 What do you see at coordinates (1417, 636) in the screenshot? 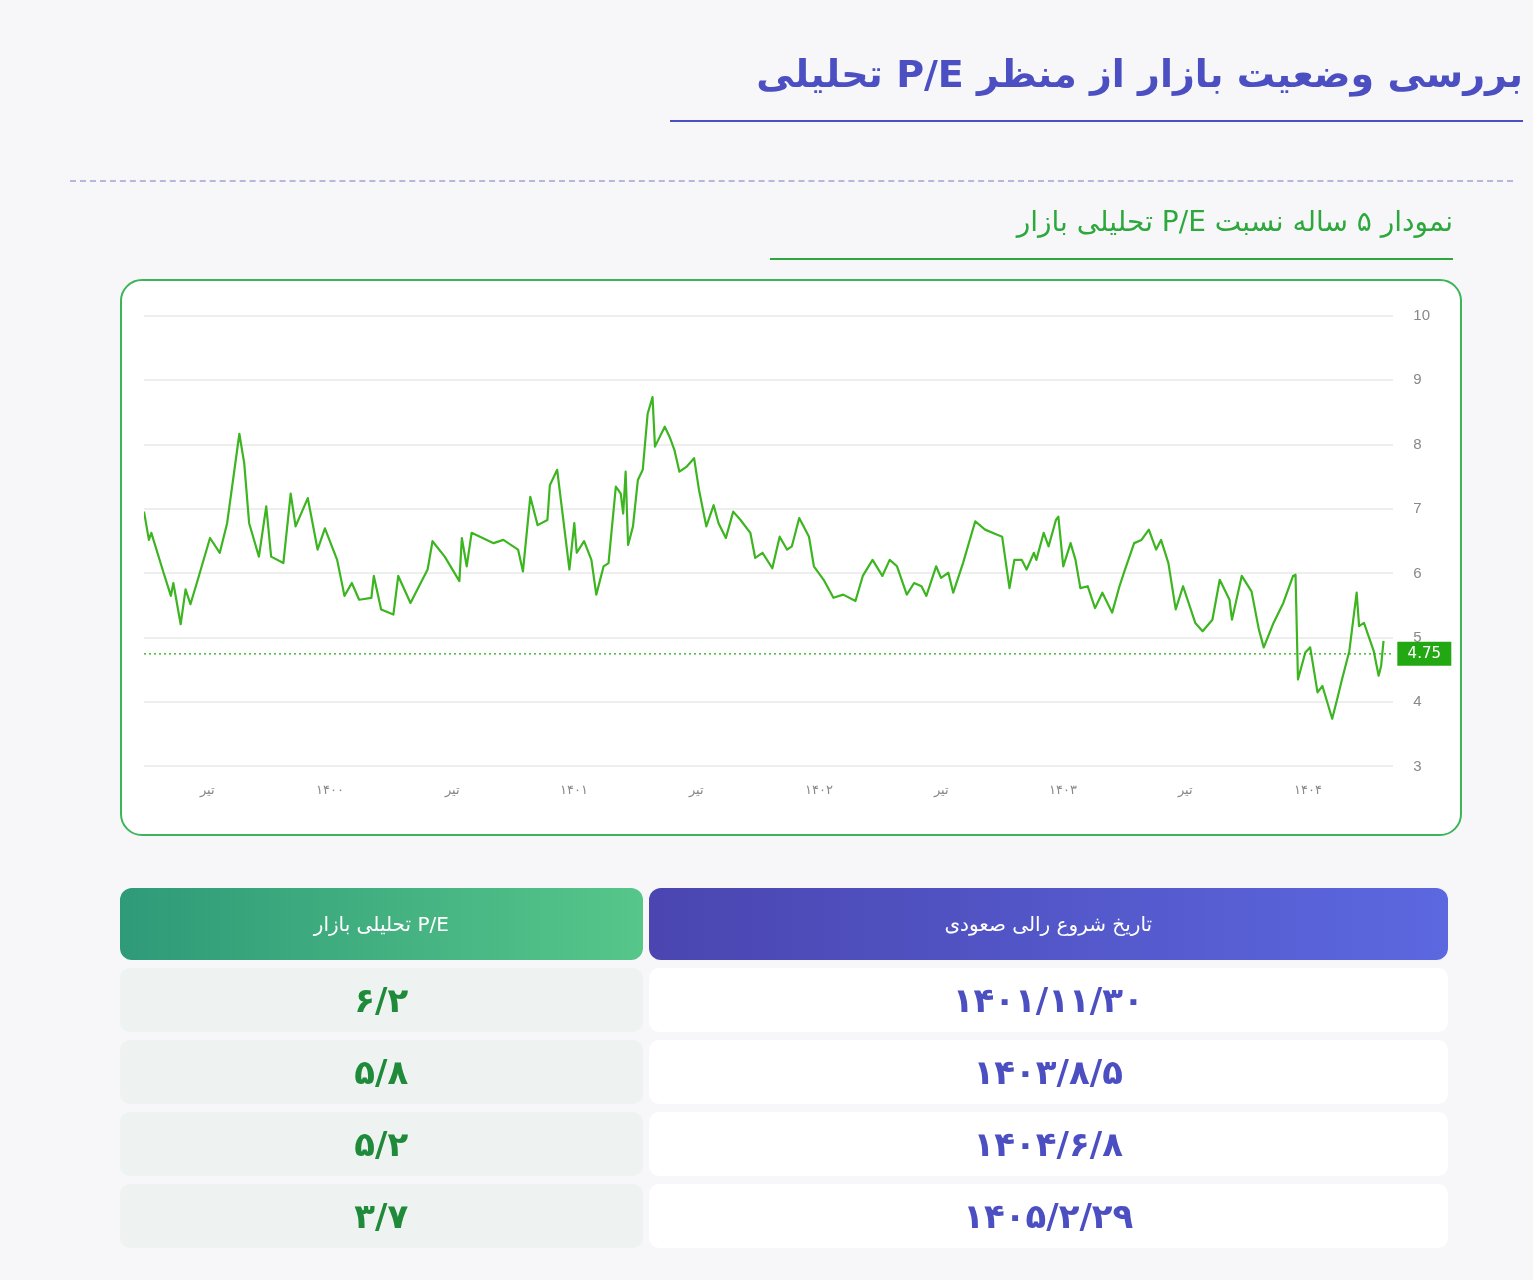
I see `y-tick-label: 5` at bounding box center [1417, 636].